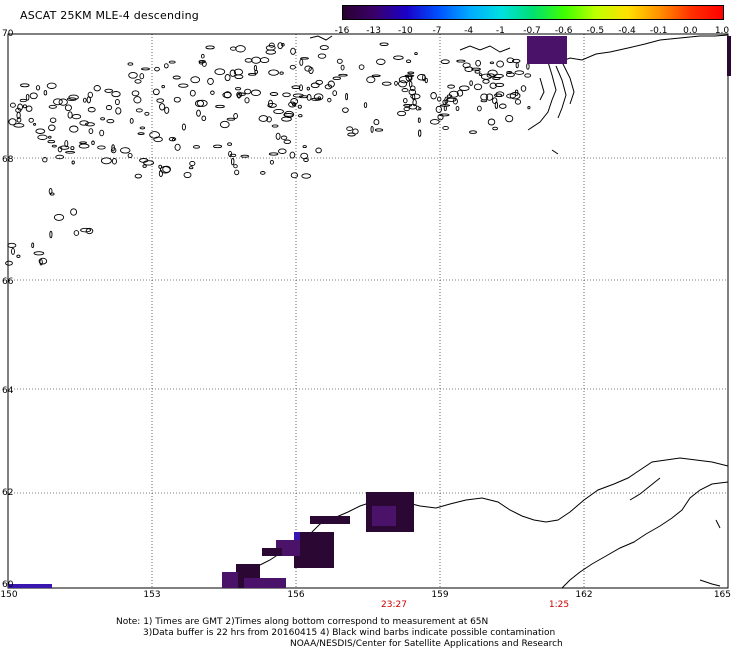 This screenshot has height=650, width=740. Describe the element at coordinates (595, 31) in the screenshot. I see `color-scale-label: -0.5` at that location.